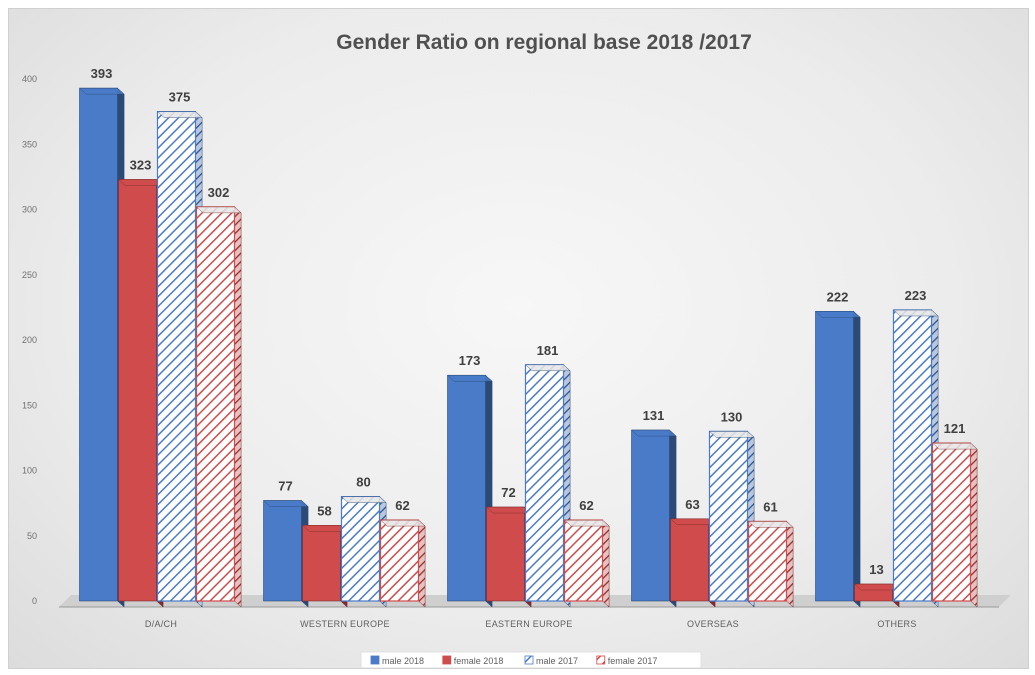 The height and width of the screenshot is (675, 1035). What do you see at coordinates (470, 360) in the screenshot?
I see `data-label: 173` at bounding box center [470, 360].